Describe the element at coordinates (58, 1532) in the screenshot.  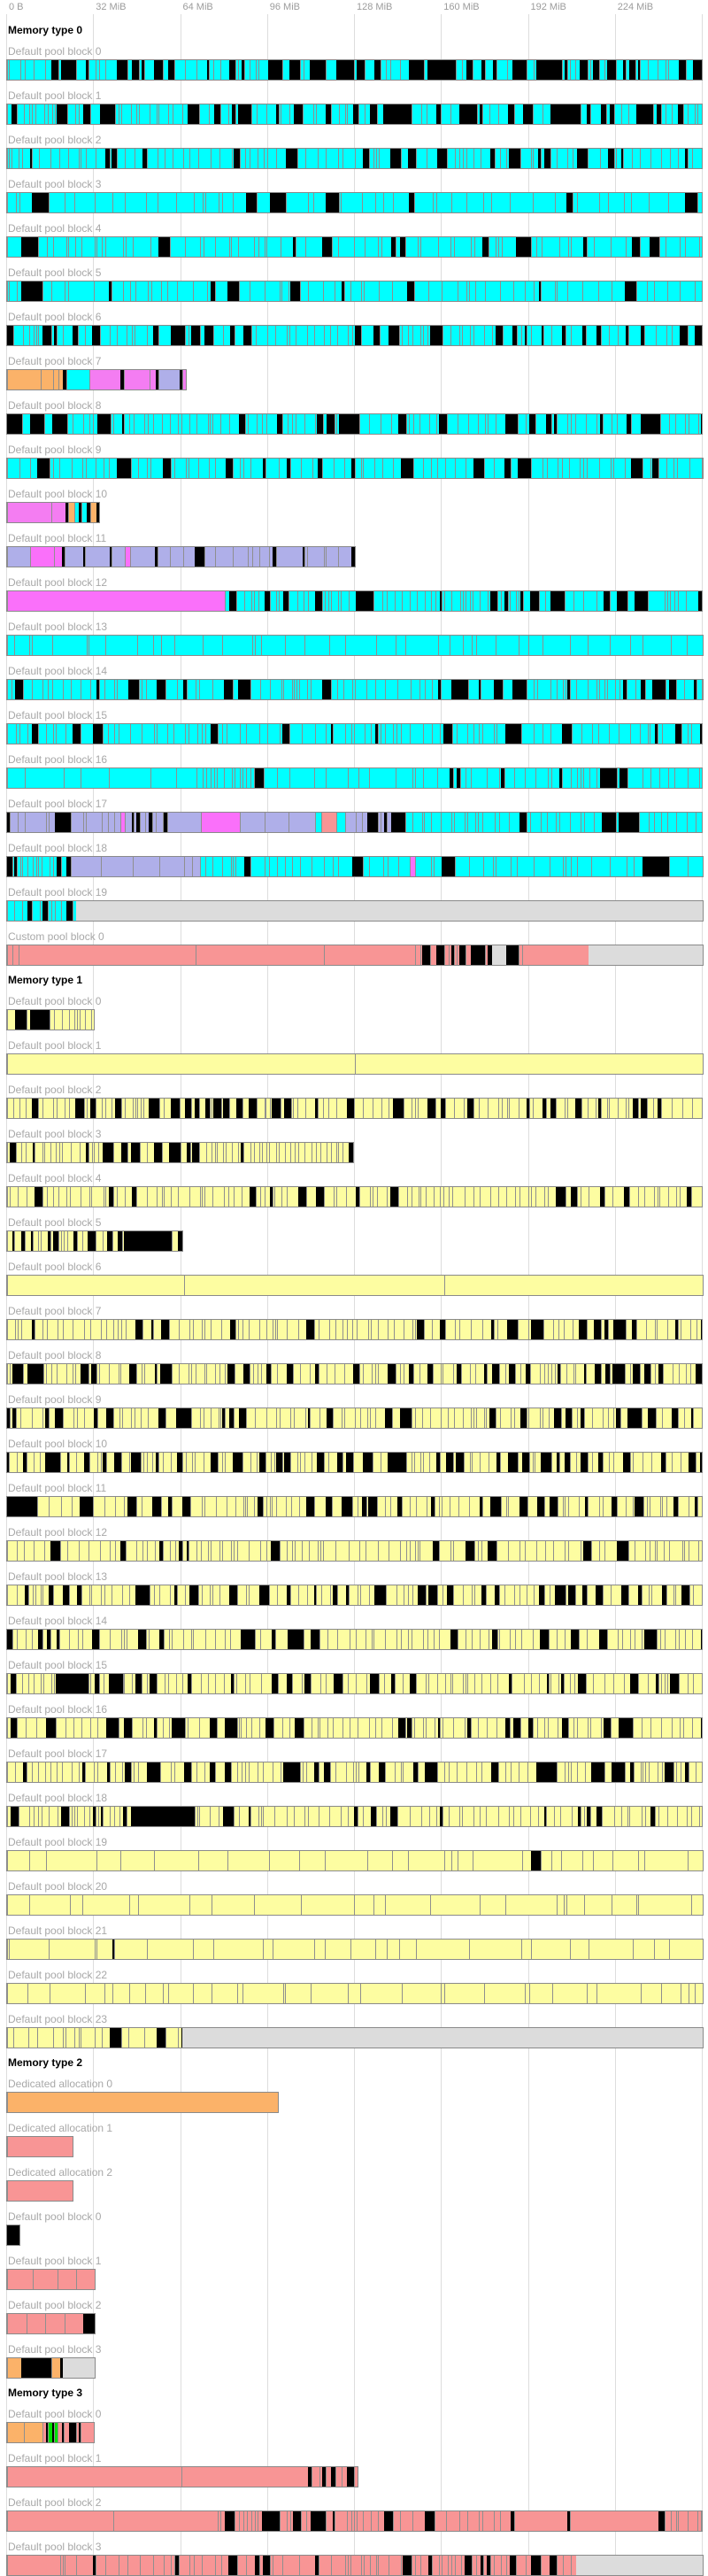
I see `block-label: Default pool block 12` at that location.